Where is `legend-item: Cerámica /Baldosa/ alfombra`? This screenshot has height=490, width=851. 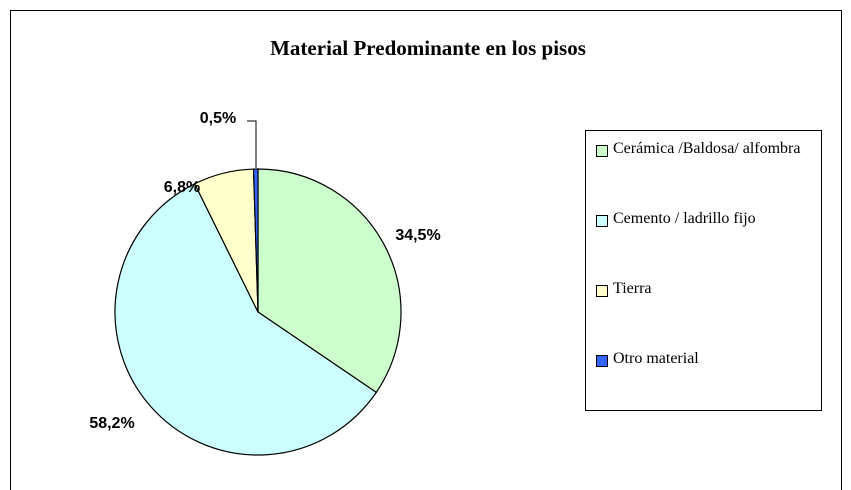
legend-item: Cerámica /Baldosa/ alfombra is located at coordinates (708, 175).